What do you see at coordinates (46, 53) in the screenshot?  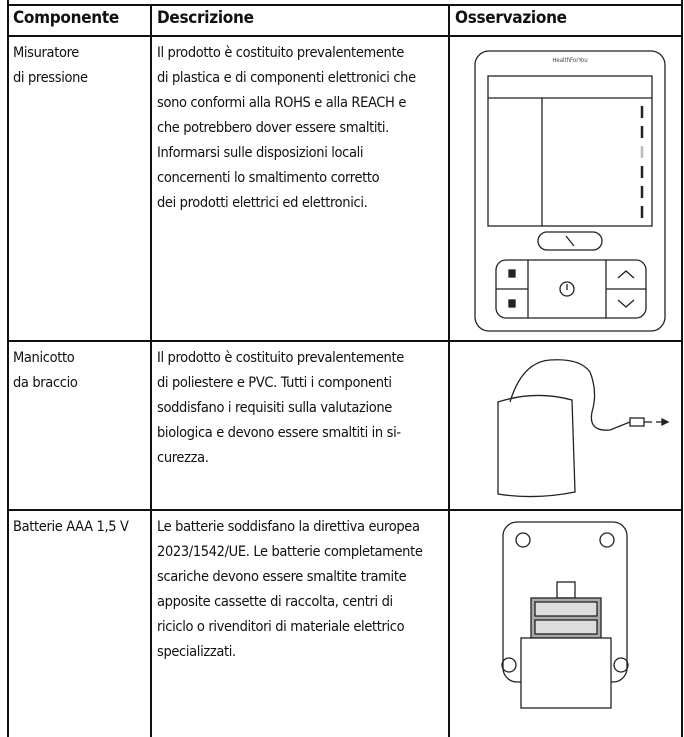 I see `text-line: Misuratore` at bounding box center [46, 53].